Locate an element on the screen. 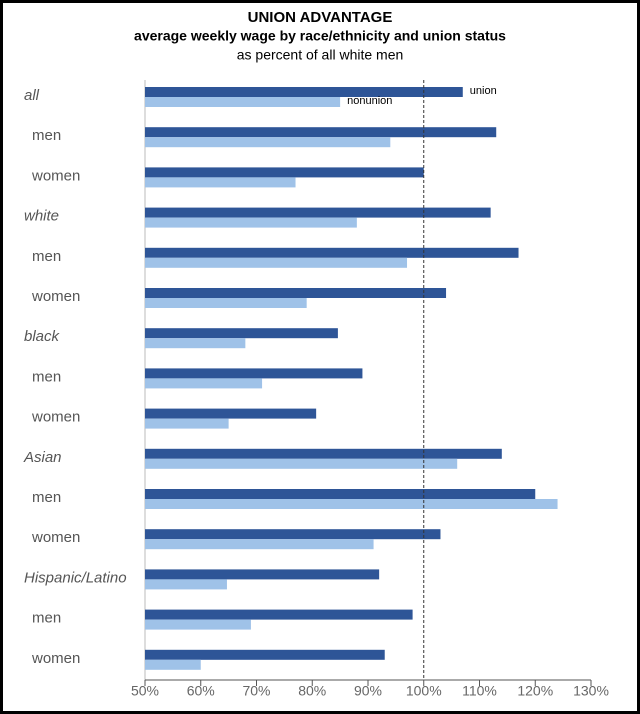 The height and width of the screenshot is (714, 640). legend-label: union is located at coordinates (483, 91).